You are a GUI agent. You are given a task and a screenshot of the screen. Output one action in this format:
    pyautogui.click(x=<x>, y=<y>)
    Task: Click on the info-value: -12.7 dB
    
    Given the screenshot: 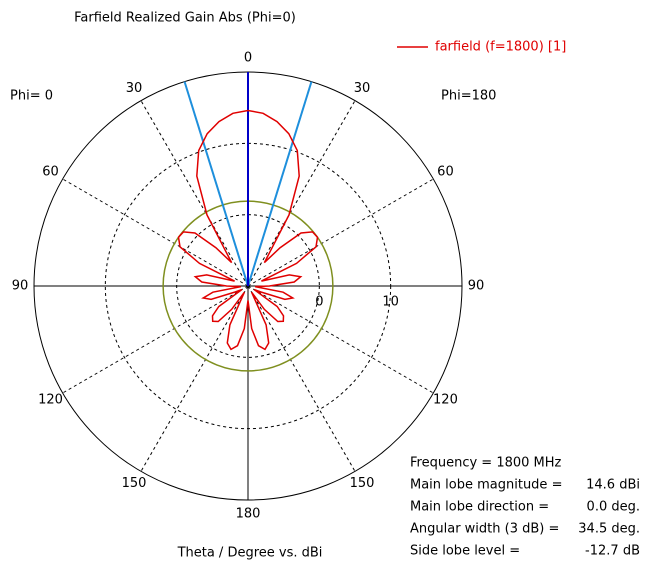 What is the action you would take?
    pyautogui.click(x=612, y=551)
    